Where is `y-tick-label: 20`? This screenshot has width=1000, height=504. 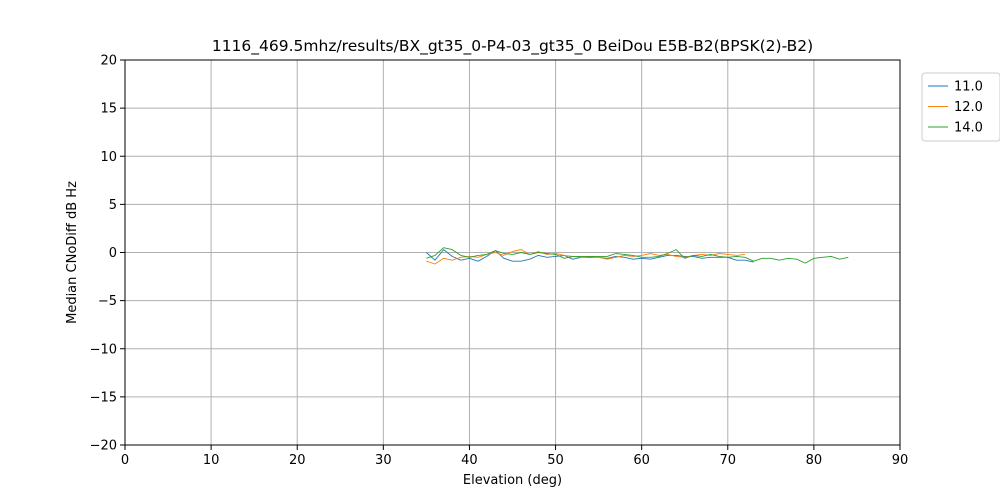
y-tick-label: 20 is located at coordinates (108, 61).